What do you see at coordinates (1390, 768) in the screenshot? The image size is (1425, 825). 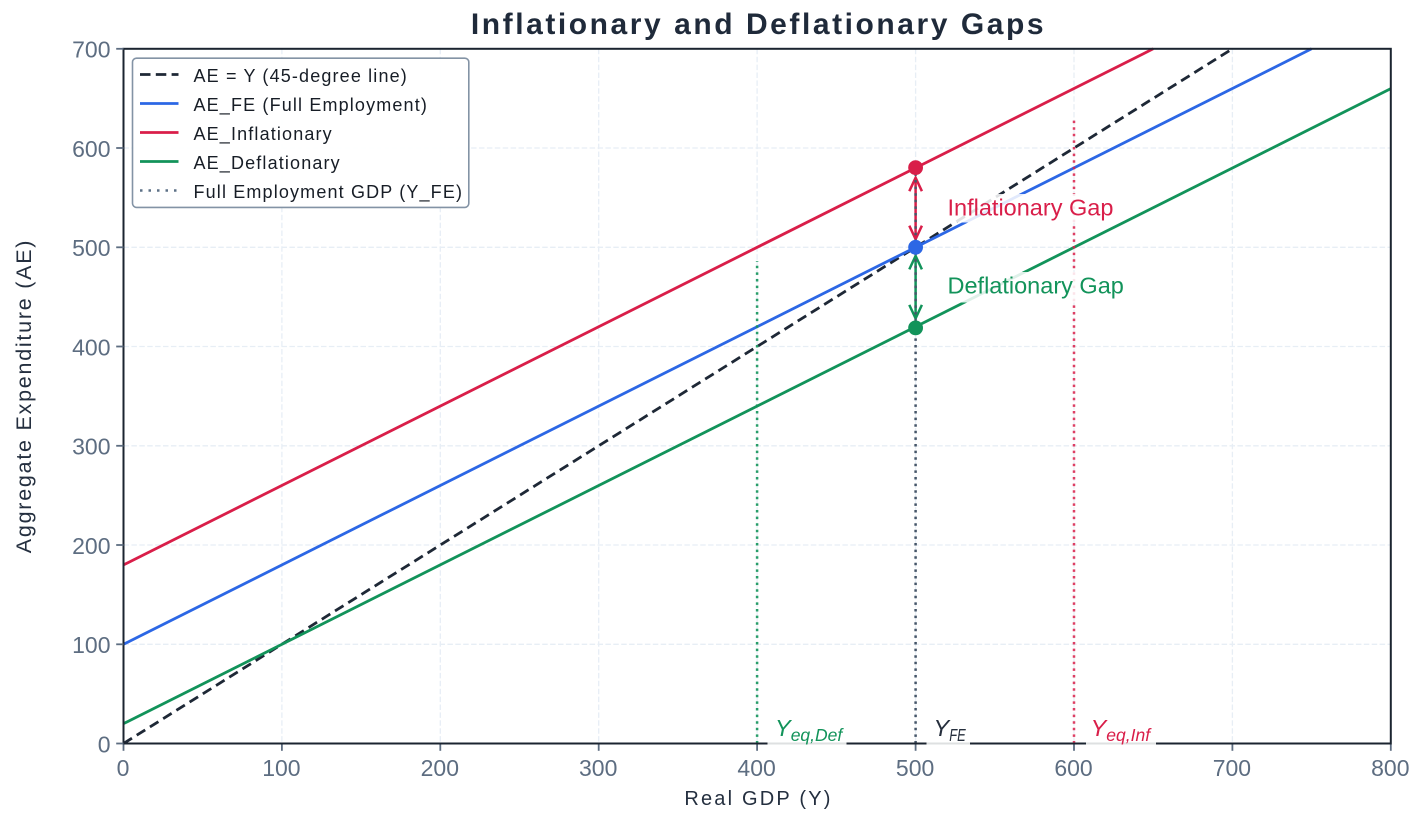 I see `svg-text: 800` at bounding box center [1390, 768].